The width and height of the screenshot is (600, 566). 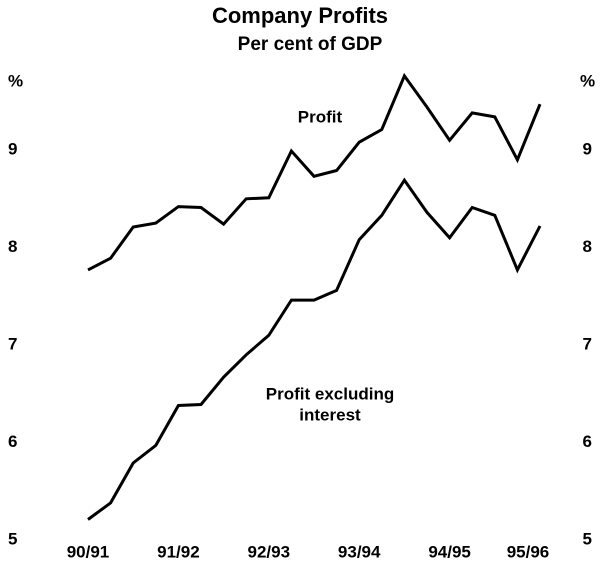 I want to click on y2-tick-label: 8, so click(x=587, y=246).